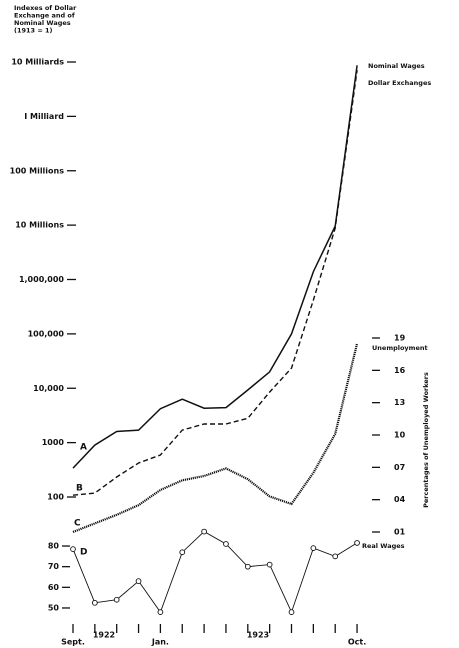 This screenshot has height=648, width=459. What do you see at coordinates (54, 566) in the screenshot?
I see `y3-tick-label: 70` at bounding box center [54, 566].